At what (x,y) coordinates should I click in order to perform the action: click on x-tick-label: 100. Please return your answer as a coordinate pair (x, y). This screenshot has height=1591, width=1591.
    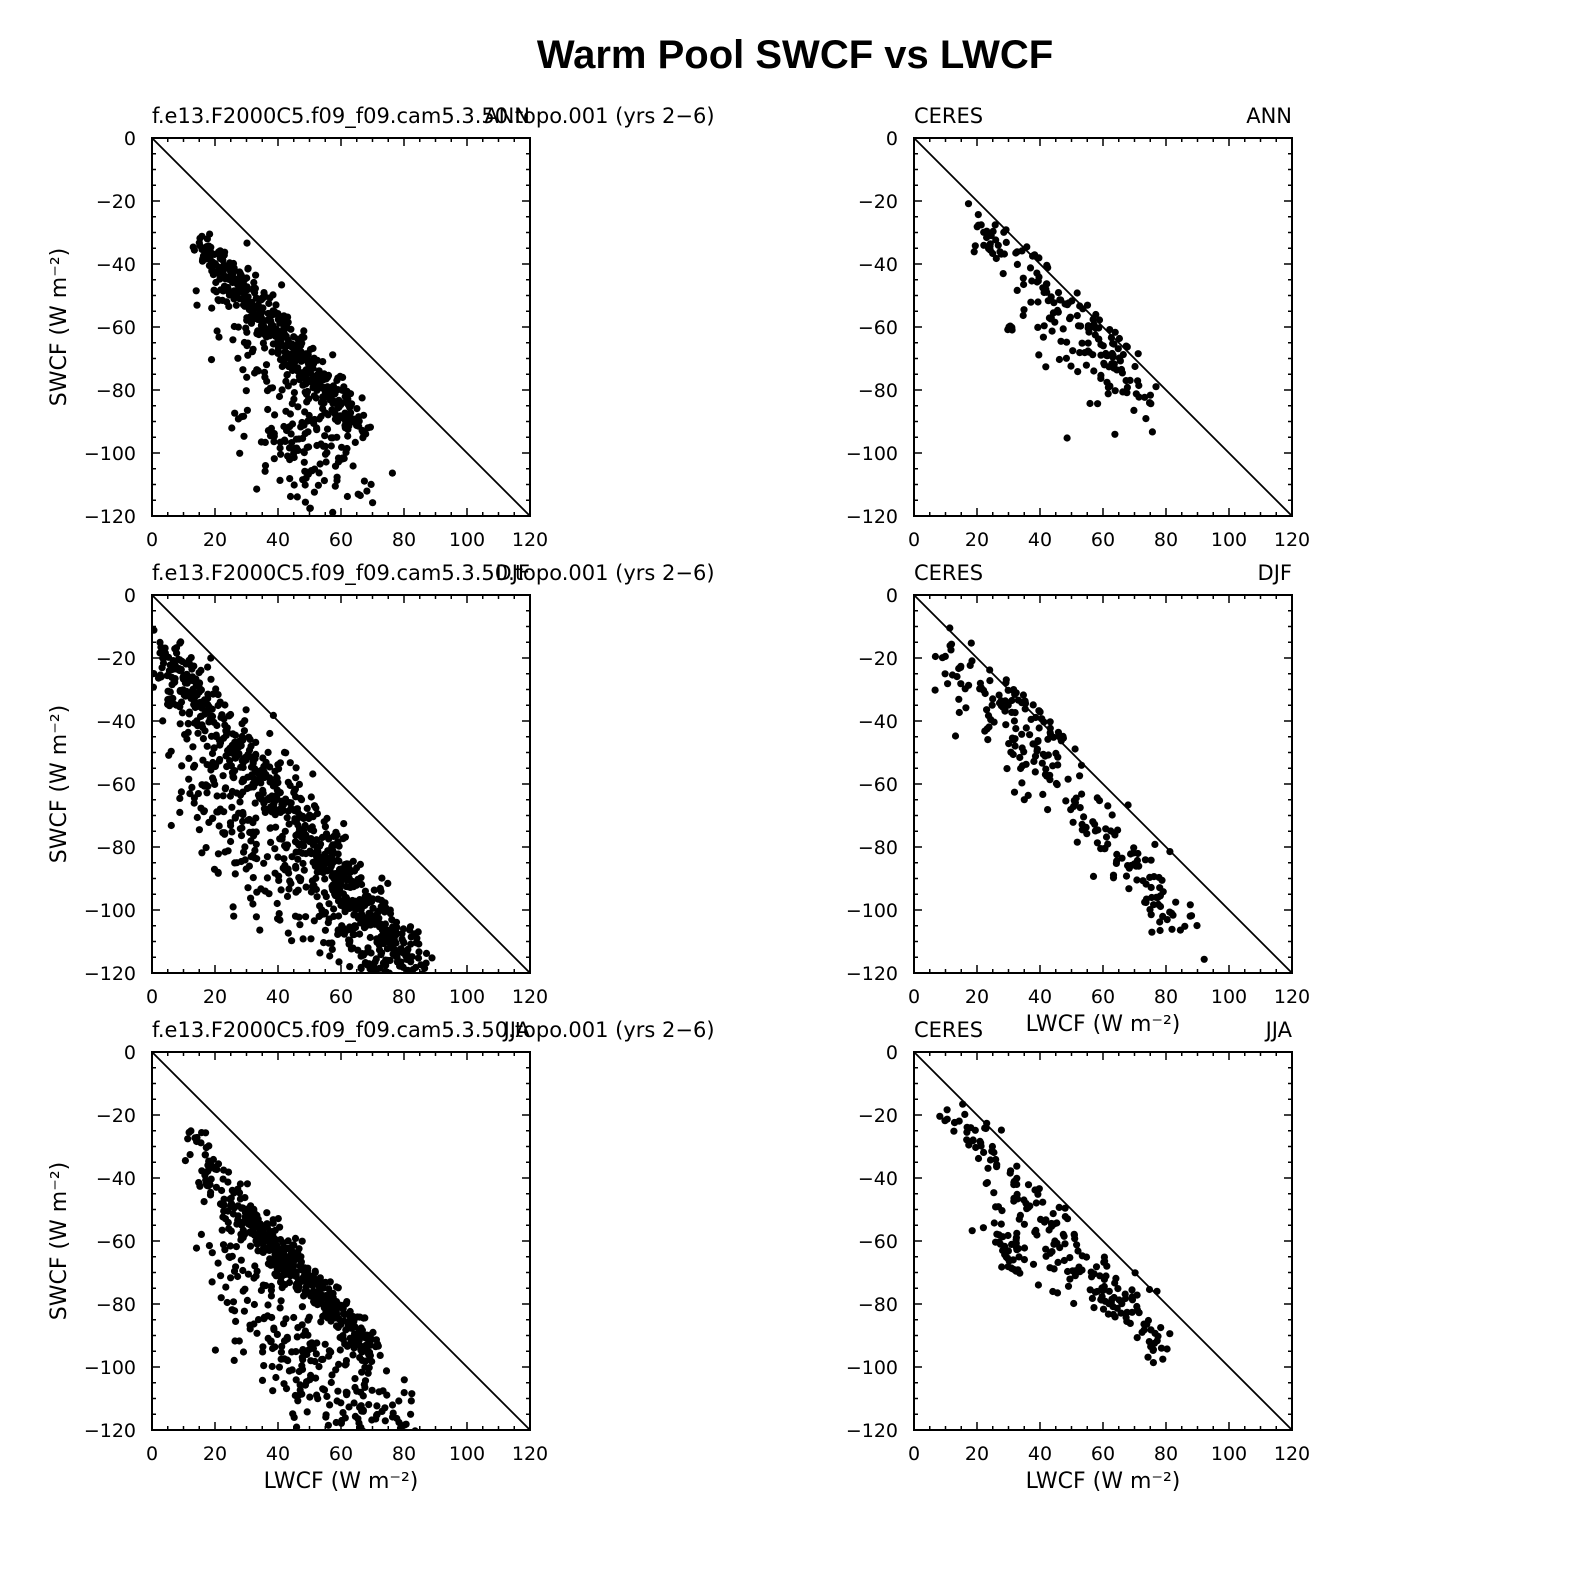
    Looking at the image, I should click on (1229, 1454).